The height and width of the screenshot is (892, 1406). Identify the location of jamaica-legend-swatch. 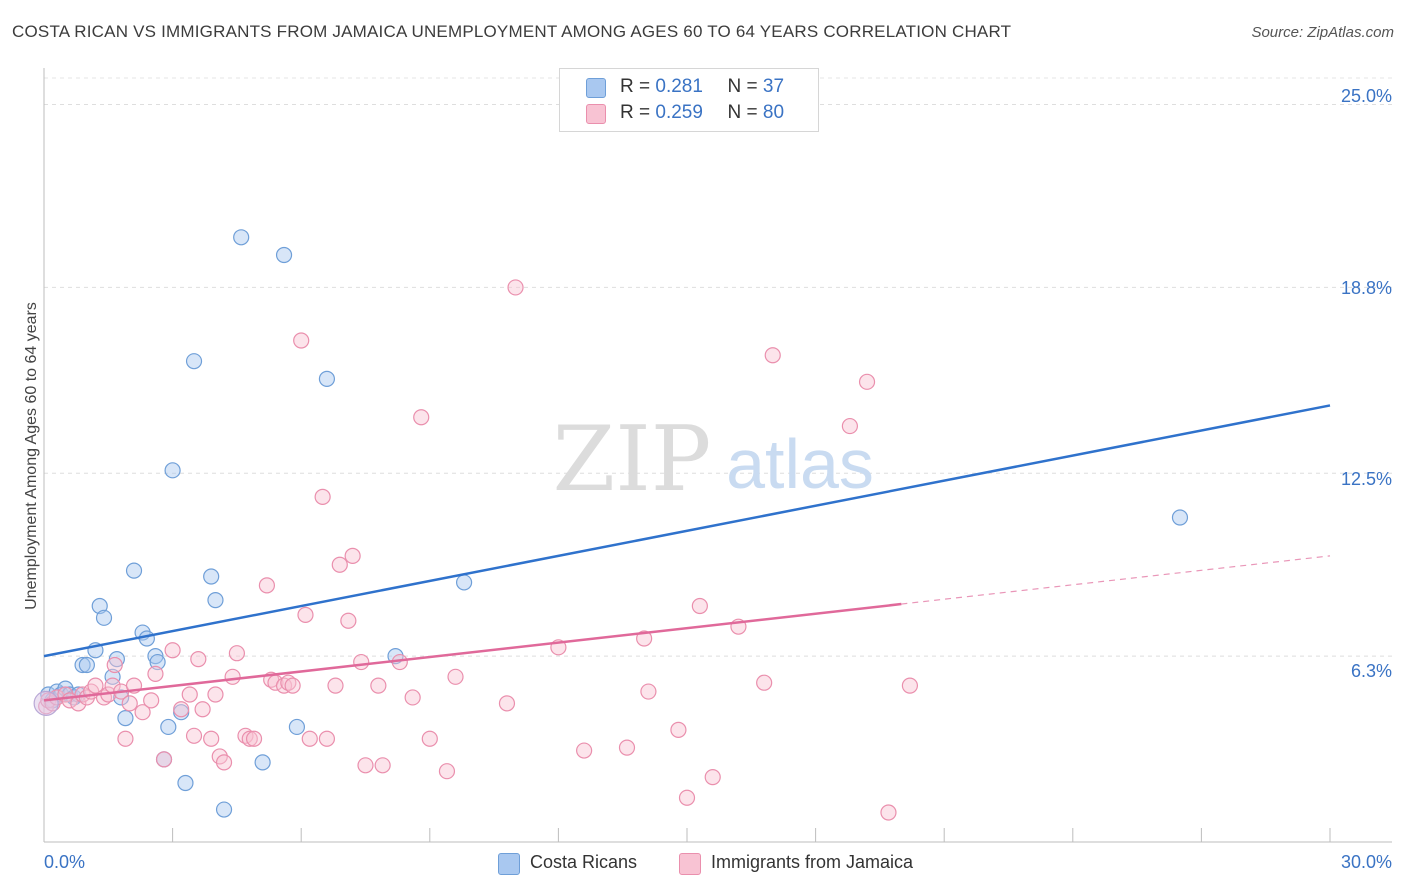
(690, 864).